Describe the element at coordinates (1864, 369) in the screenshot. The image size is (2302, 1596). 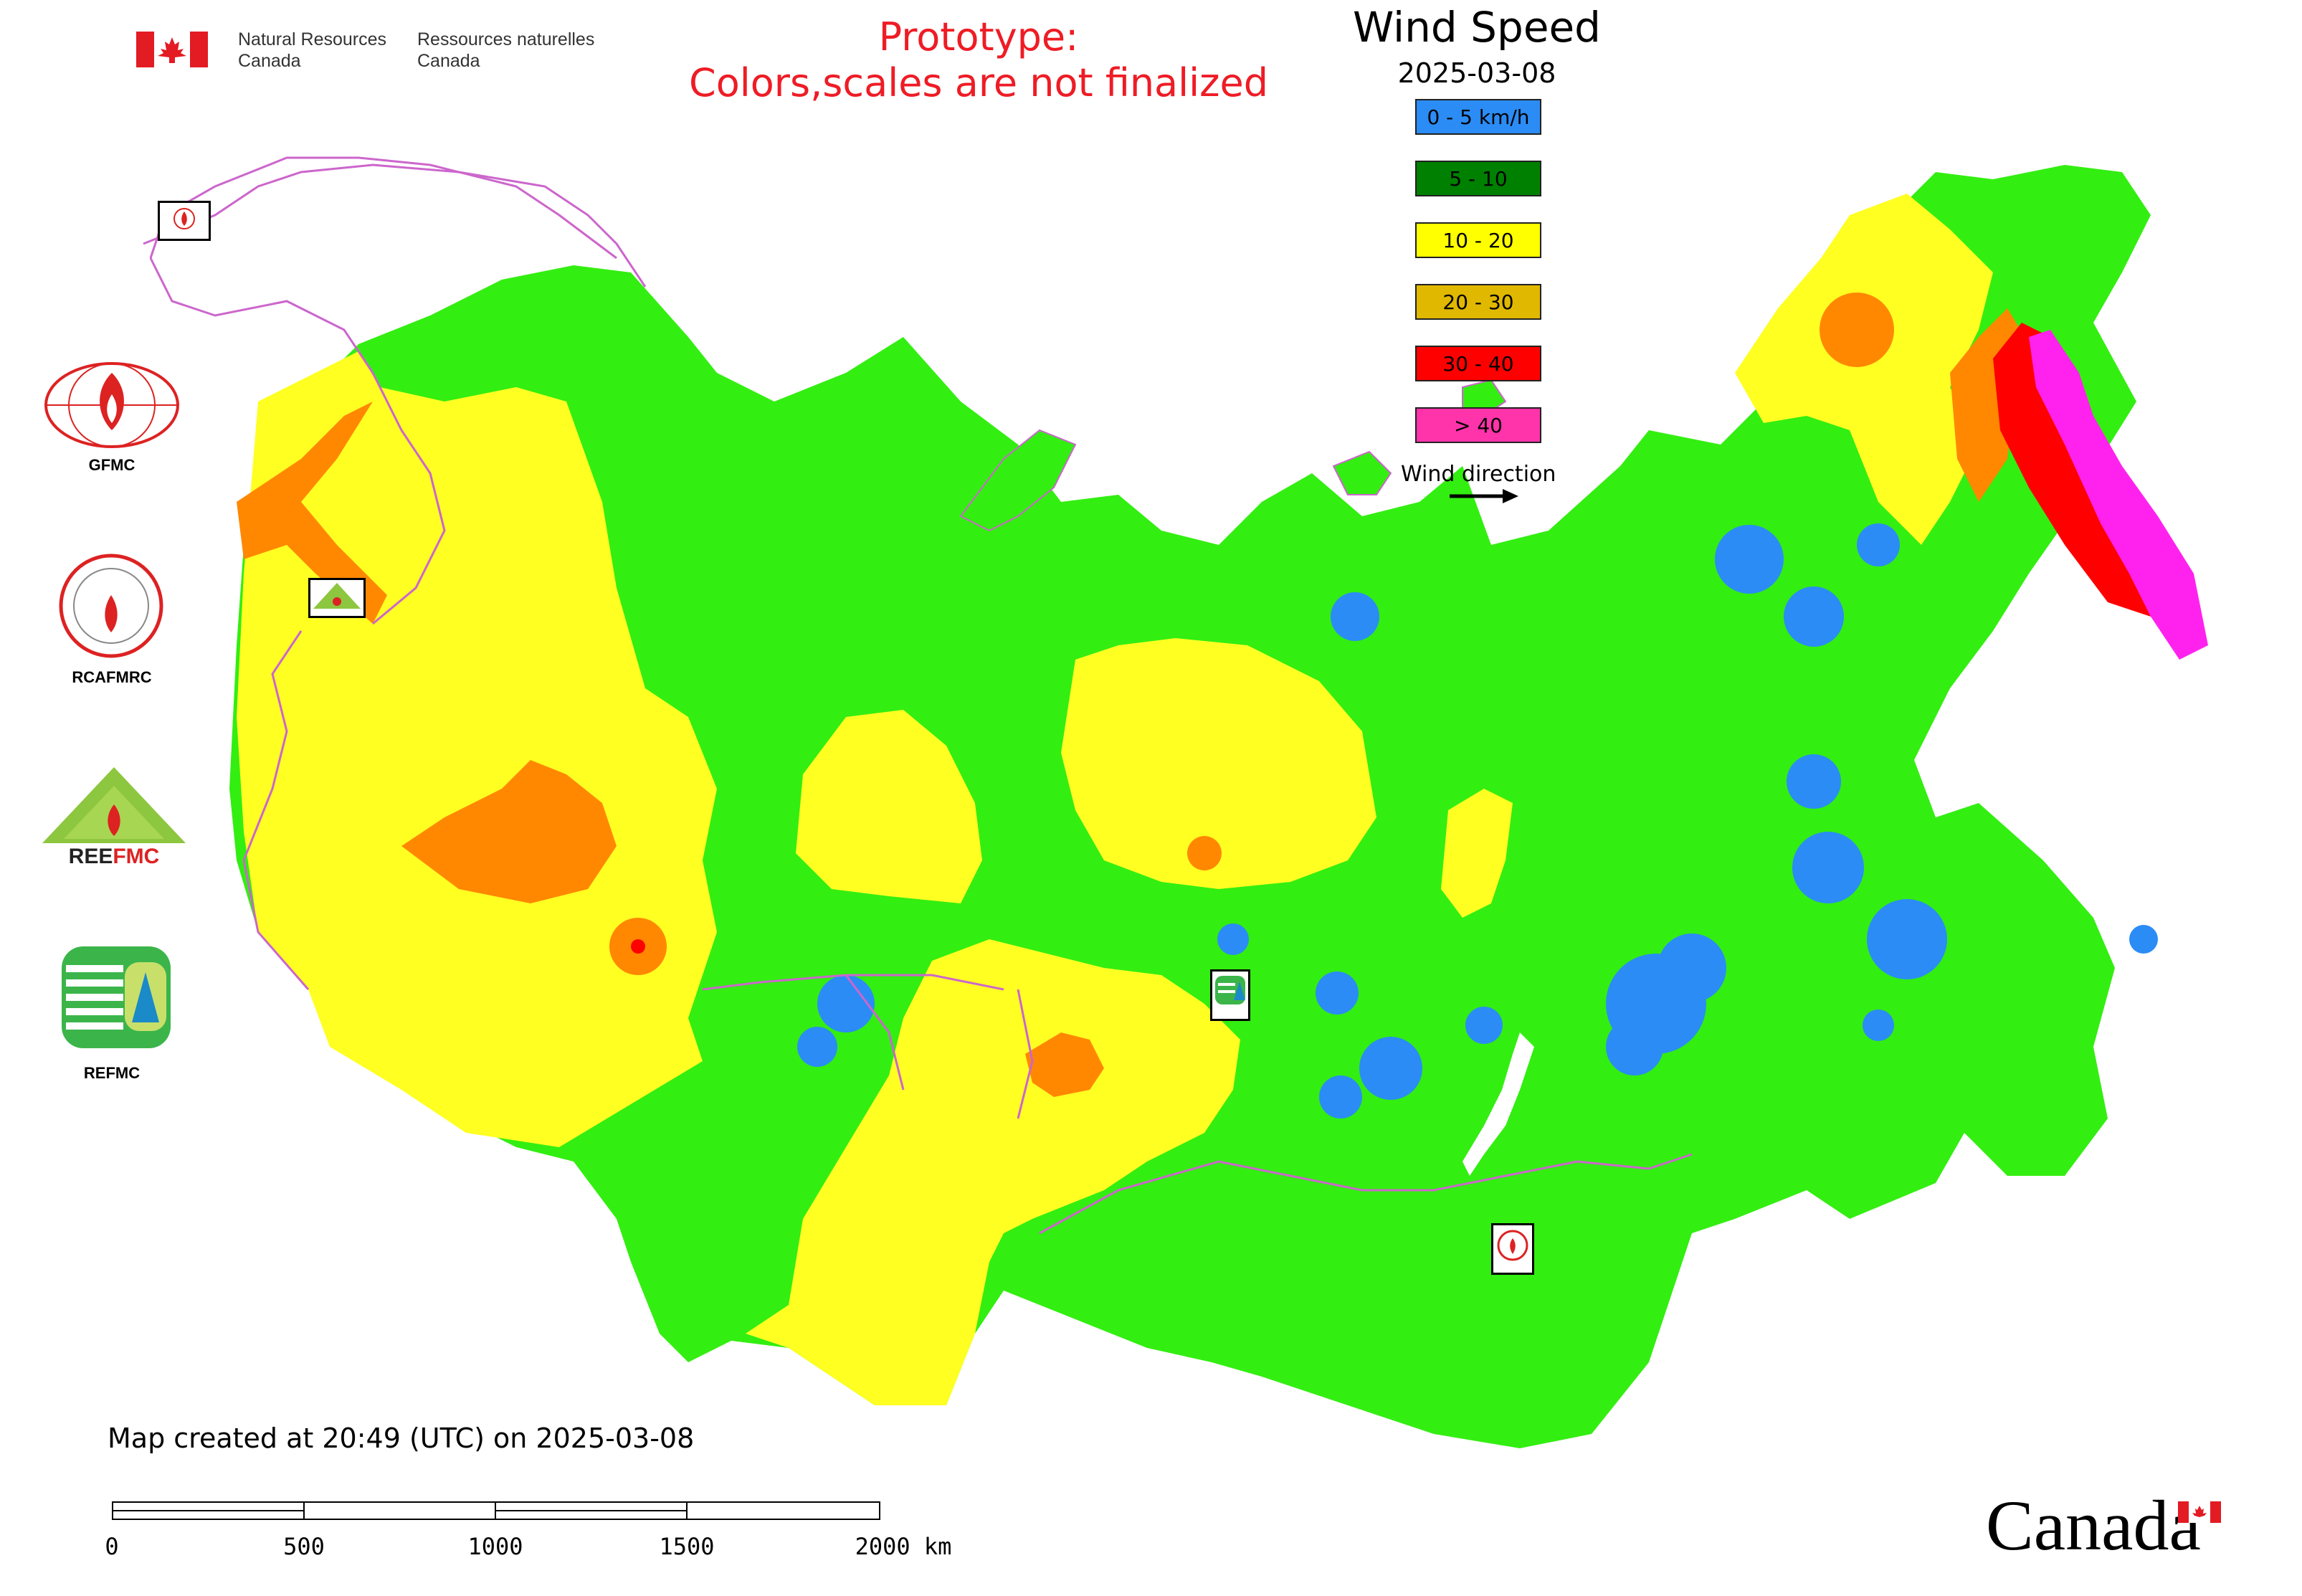
I see `yellow-region-far-east` at that location.